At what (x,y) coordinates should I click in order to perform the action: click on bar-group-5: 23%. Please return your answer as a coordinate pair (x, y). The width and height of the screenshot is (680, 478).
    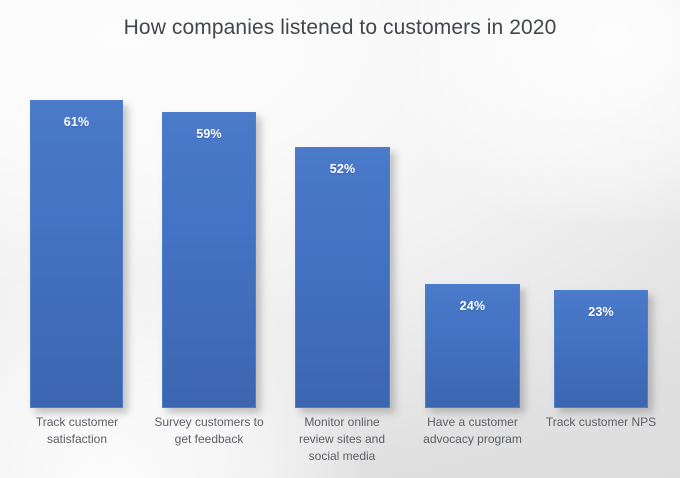
    Looking at the image, I should click on (601, 349).